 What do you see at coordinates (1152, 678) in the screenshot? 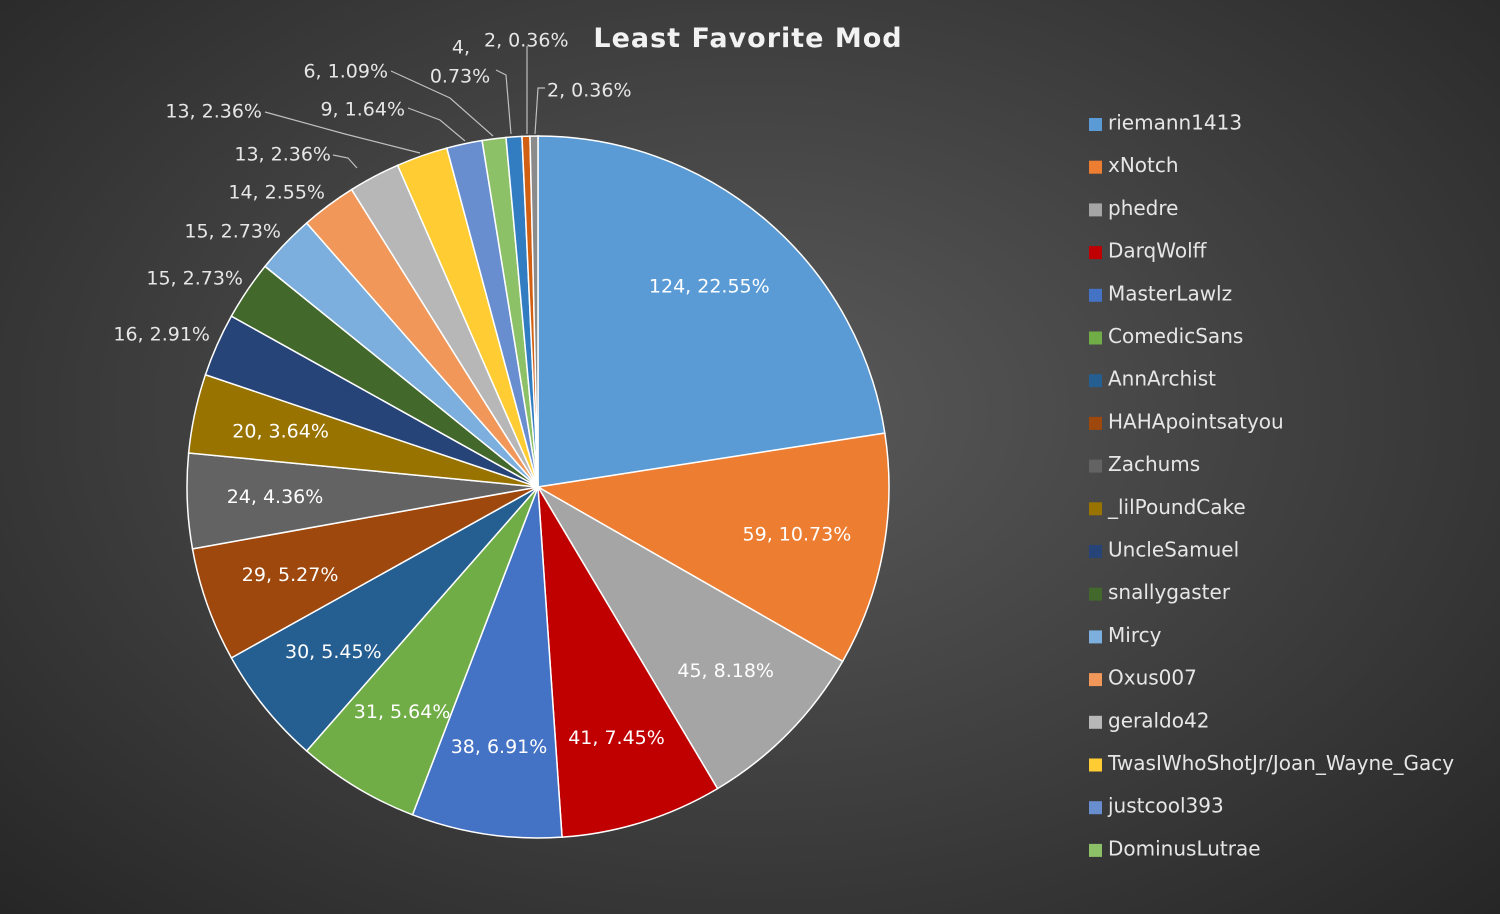
I see `legend-label-14: Oxus007` at bounding box center [1152, 678].